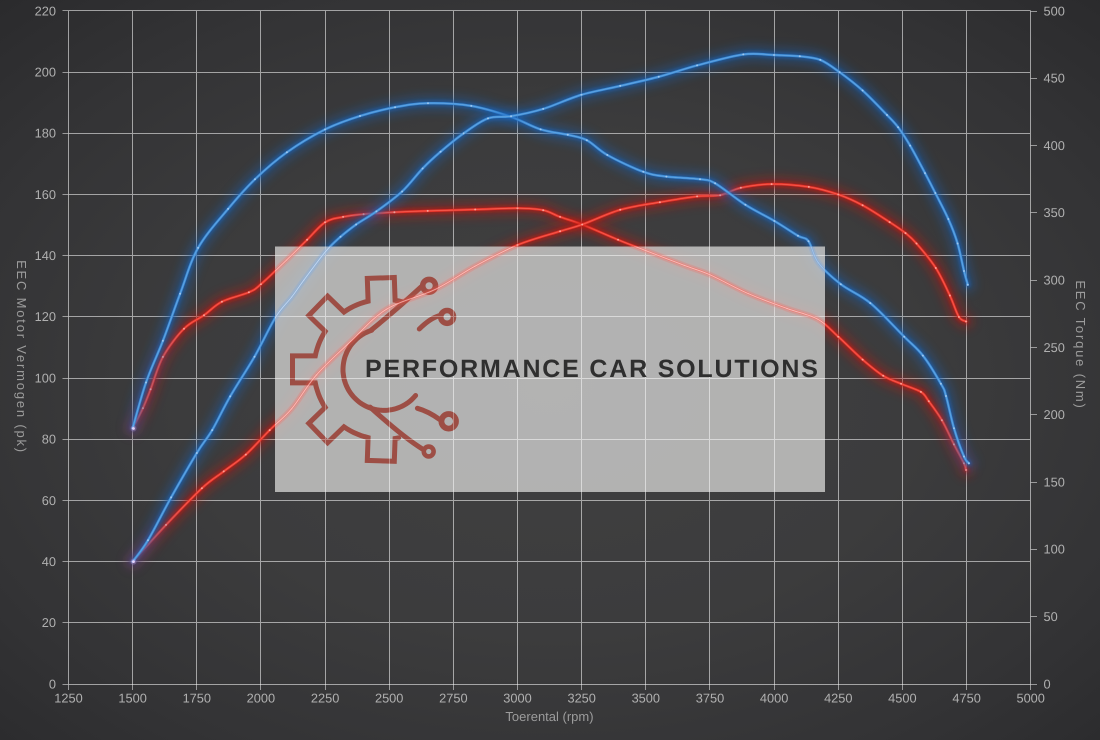 The height and width of the screenshot is (740, 1100). What do you see at coordinates (1054, 145) in the screenshot?
I see `svg-text: 400` at bounding box center [1054, 145].